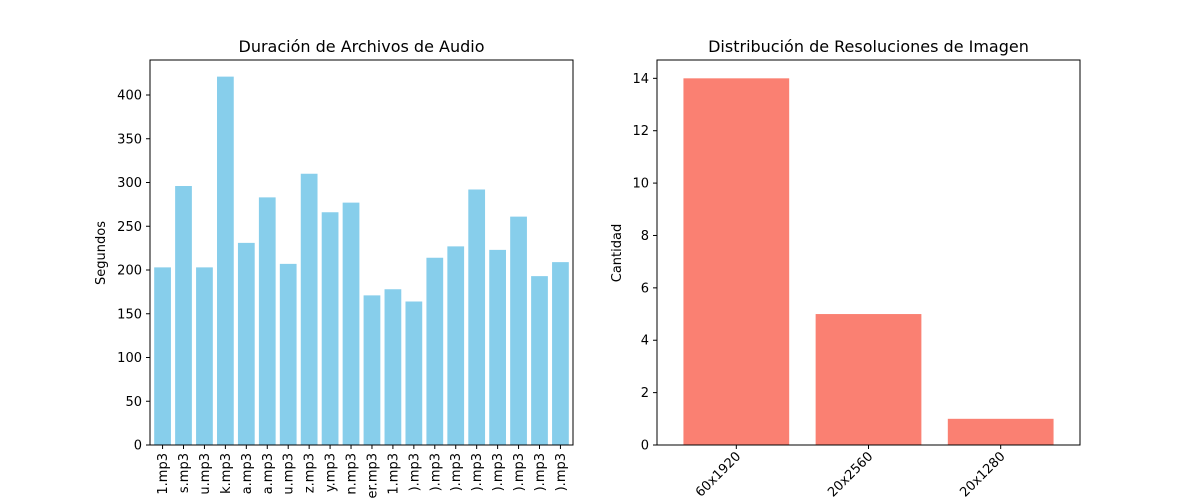 Image resolution: width=1200 pixels, height=500 pixels. What do you see at coordinates (640, 184) in the screenshot?
I see `y-tick-label: 10` at bounding box center [640, 184].